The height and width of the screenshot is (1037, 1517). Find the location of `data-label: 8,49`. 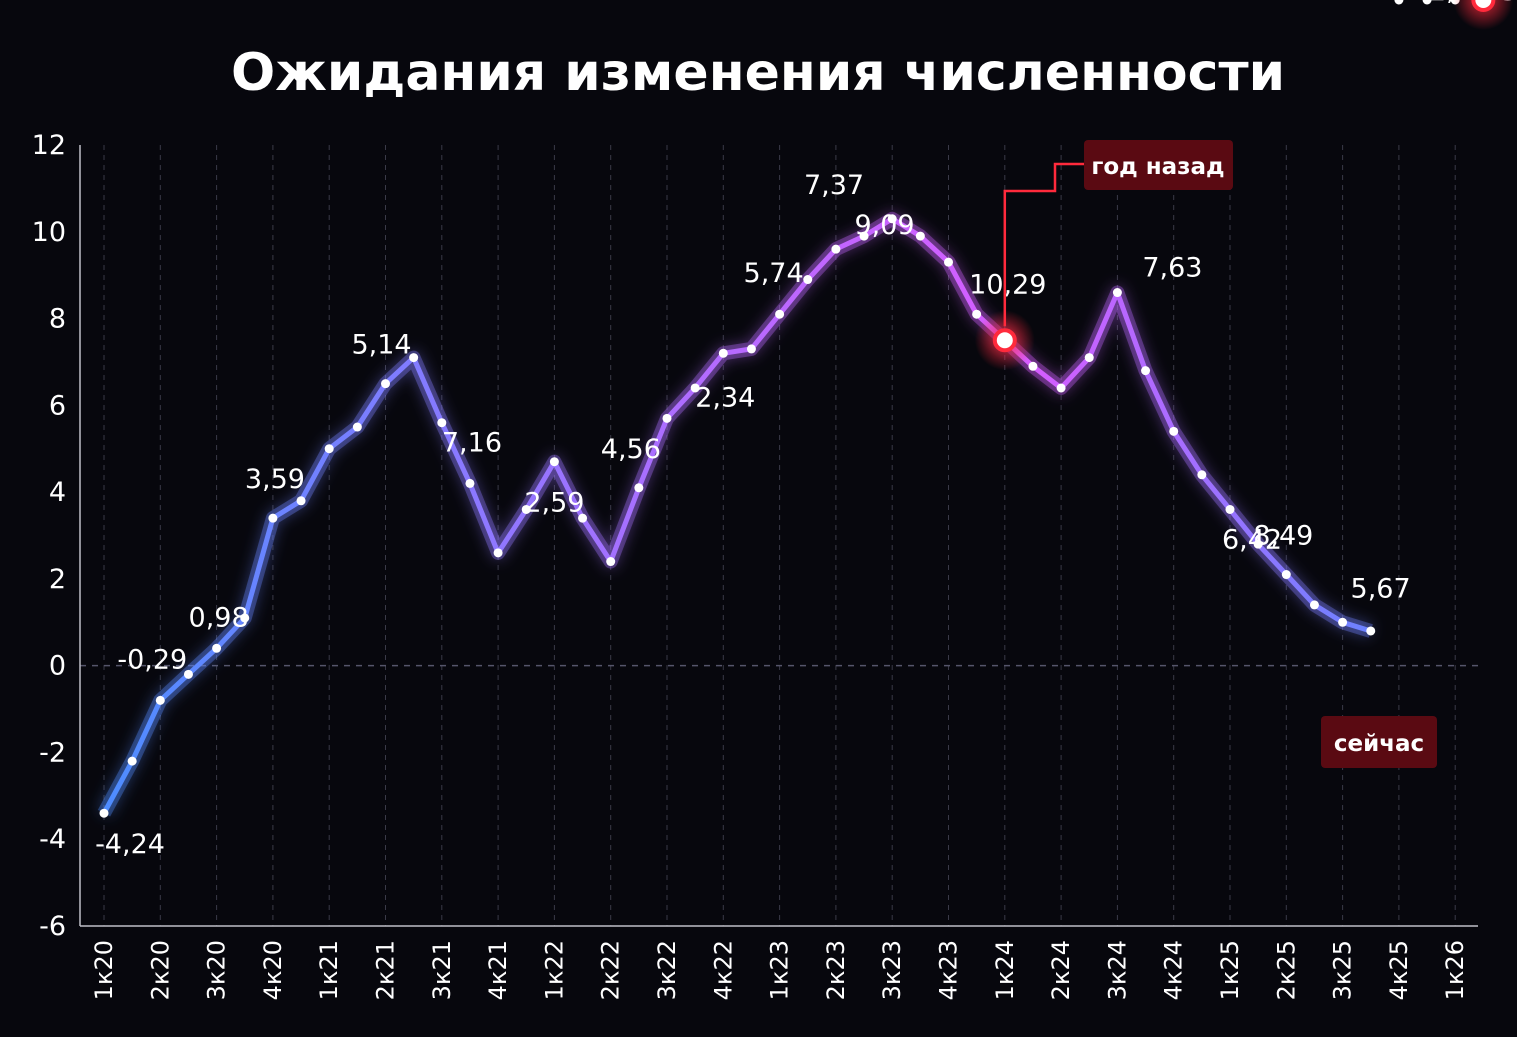

data-label: 8,49 is located at coordinates (1283, 536).